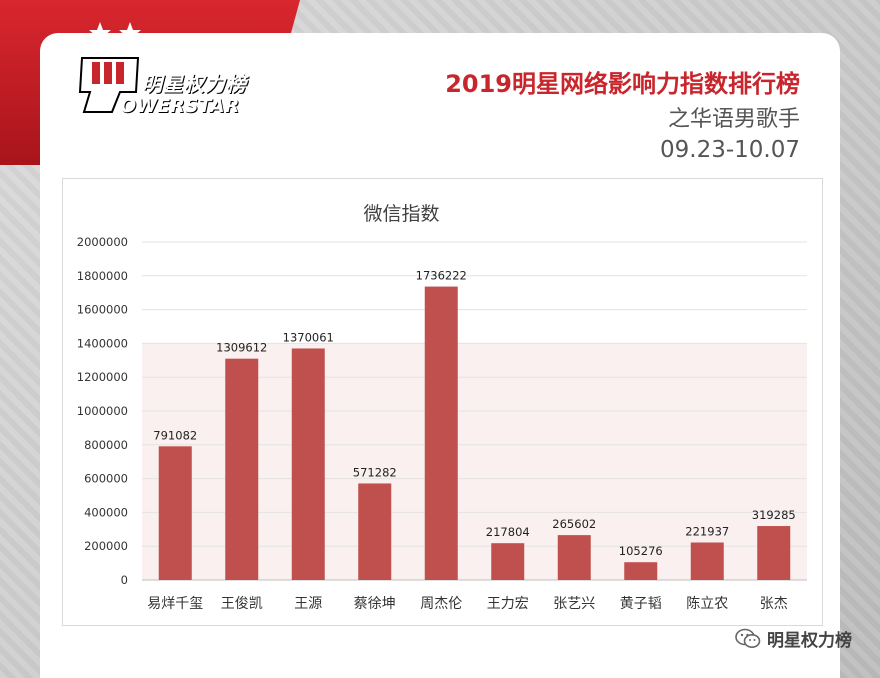  I want to click on x-tick-label: 周杰伦, so click(441, 604).